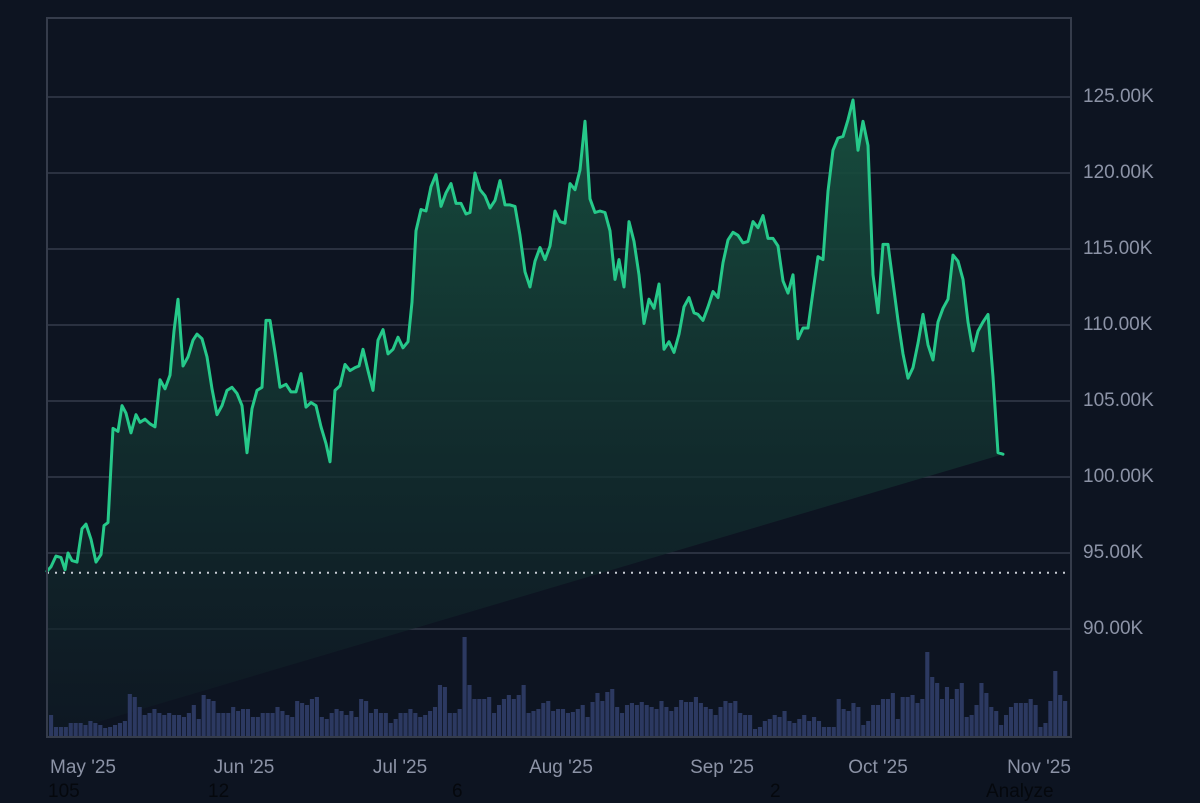  Describe the element at coordinates (457, 791) in the screenshot. I see `footer-count-6: 6` at that location.